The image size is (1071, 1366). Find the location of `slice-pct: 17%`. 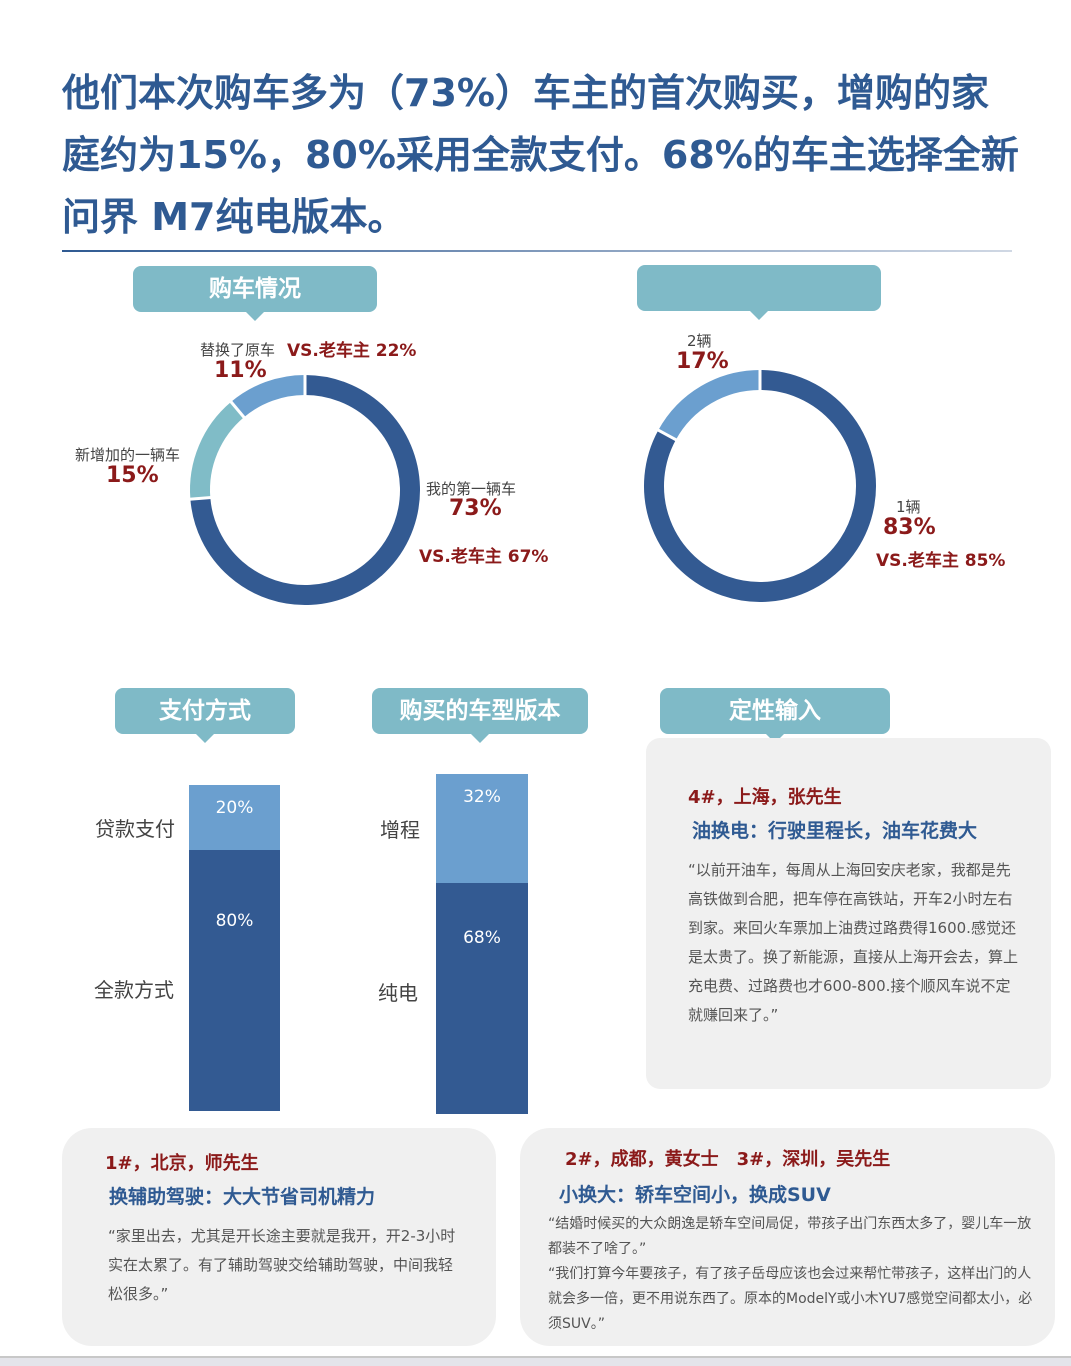

slice-pct: 17% is located at coordinates (702, 361).